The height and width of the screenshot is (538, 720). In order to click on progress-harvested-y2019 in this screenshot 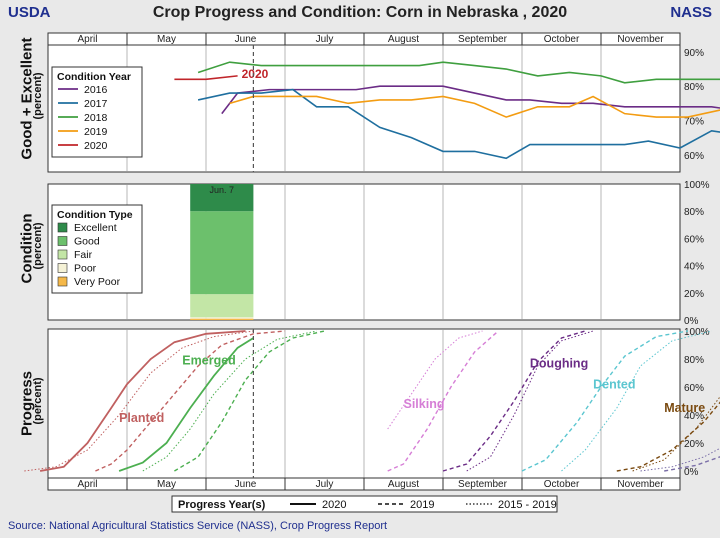, I will do `click(692, 464)`.